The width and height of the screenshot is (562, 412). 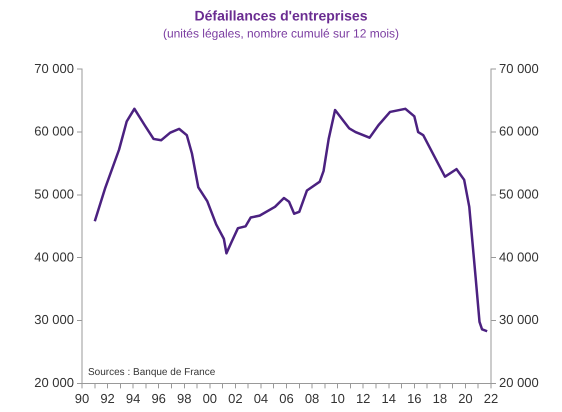 What do you see at coordinates (152, 372) in the screenshot?
I see `annotation: Sources : Banque de France` at bounding box center [152, 372].